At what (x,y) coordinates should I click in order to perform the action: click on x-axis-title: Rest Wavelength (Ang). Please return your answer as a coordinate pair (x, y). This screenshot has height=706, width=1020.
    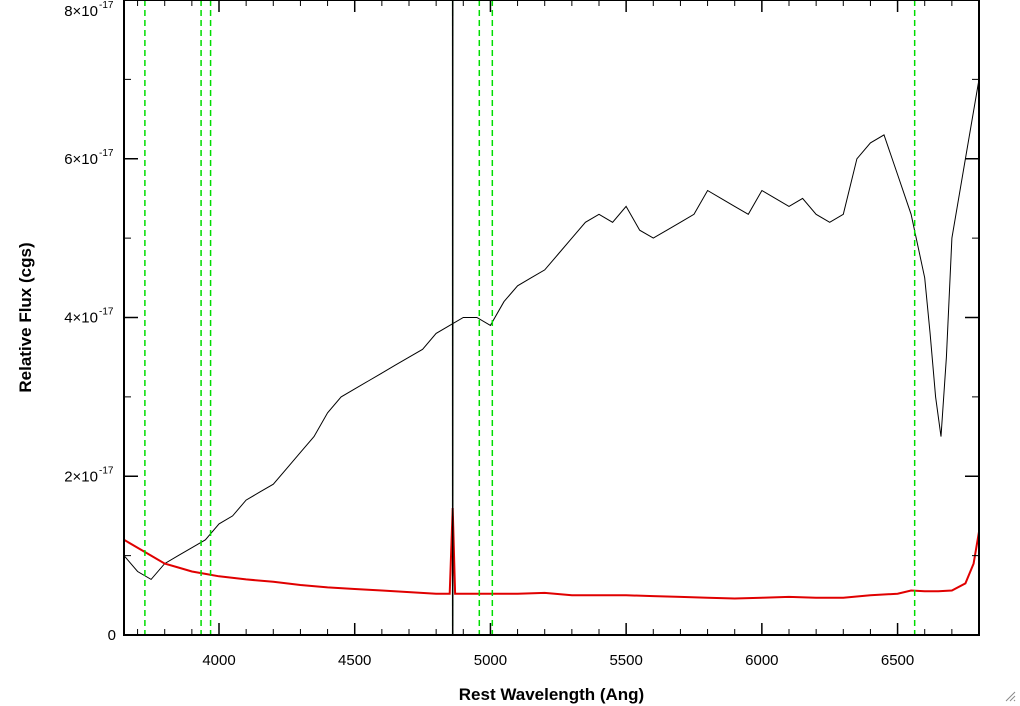
    Looking at the image, I should click on (551, 694).